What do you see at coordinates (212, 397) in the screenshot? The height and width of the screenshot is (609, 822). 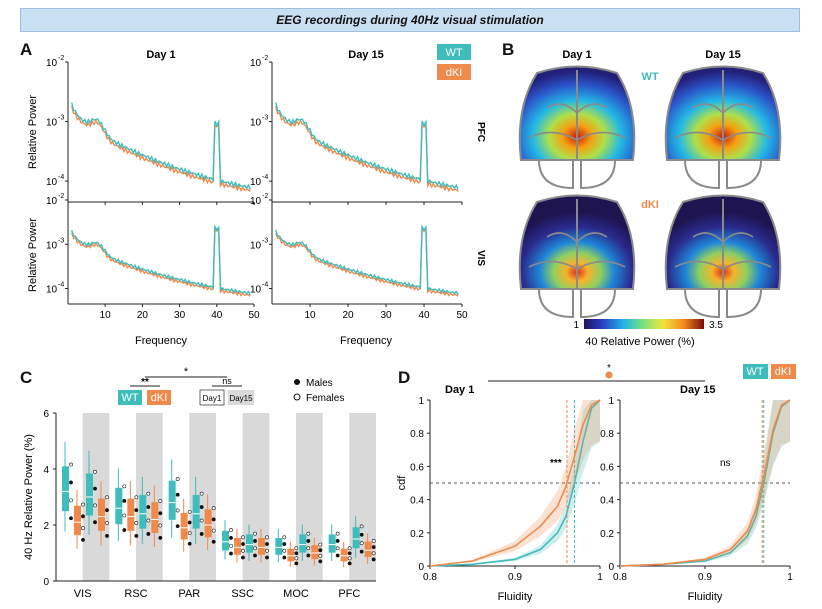 I see `legend-day1-box` at bounding box center [212, 397].